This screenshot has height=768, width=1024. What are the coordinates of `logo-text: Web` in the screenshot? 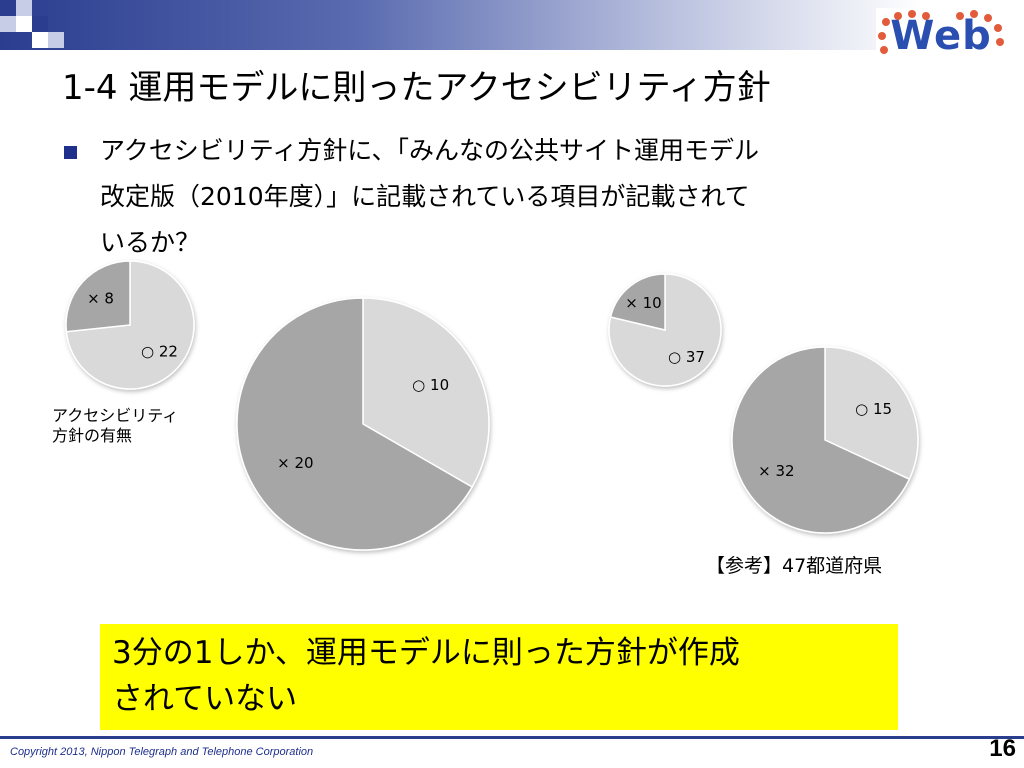 It's located at (941, 36).